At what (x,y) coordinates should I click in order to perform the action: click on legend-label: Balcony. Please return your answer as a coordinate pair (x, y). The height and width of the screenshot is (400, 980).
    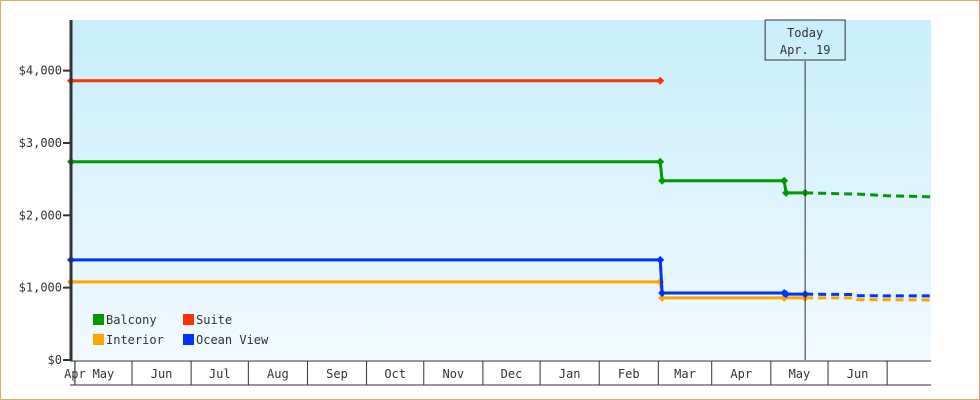
    Looking at the image, I should click on (131, 320).